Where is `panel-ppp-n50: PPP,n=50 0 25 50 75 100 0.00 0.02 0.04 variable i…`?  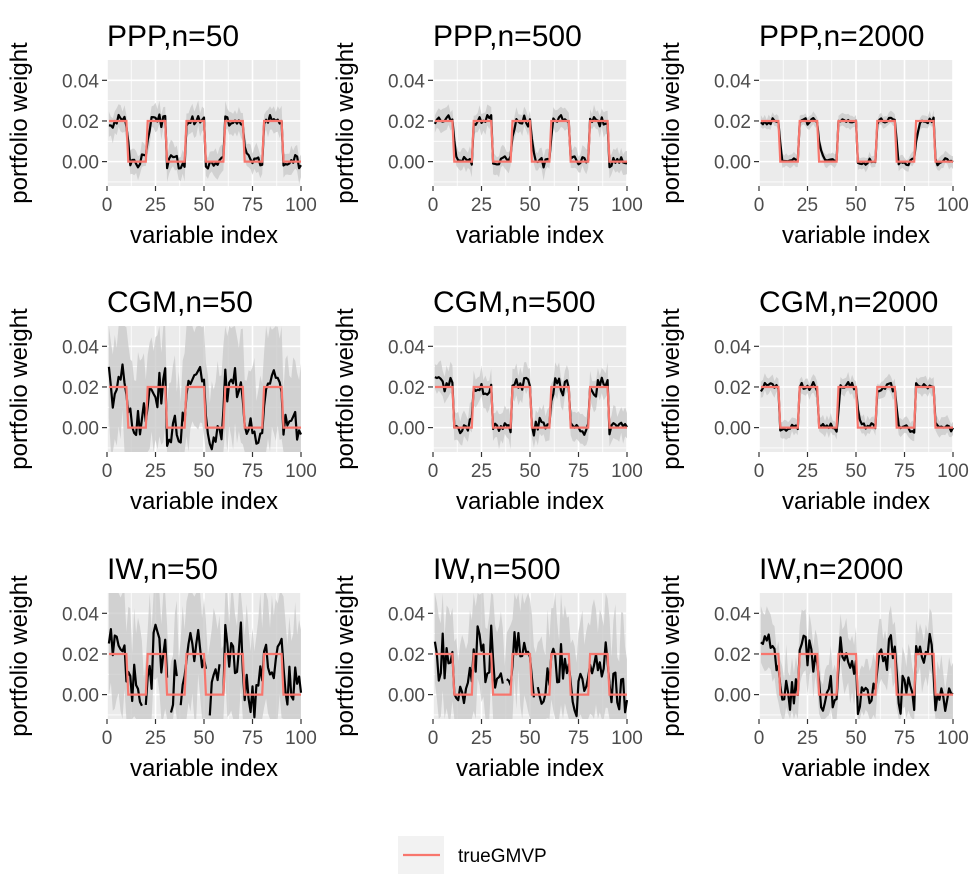
panel-ppp-n50: PPP,n=50 0 25 50 75 100 0.00 0.02 0.04 variable i… is located at coordinates (161, 134).